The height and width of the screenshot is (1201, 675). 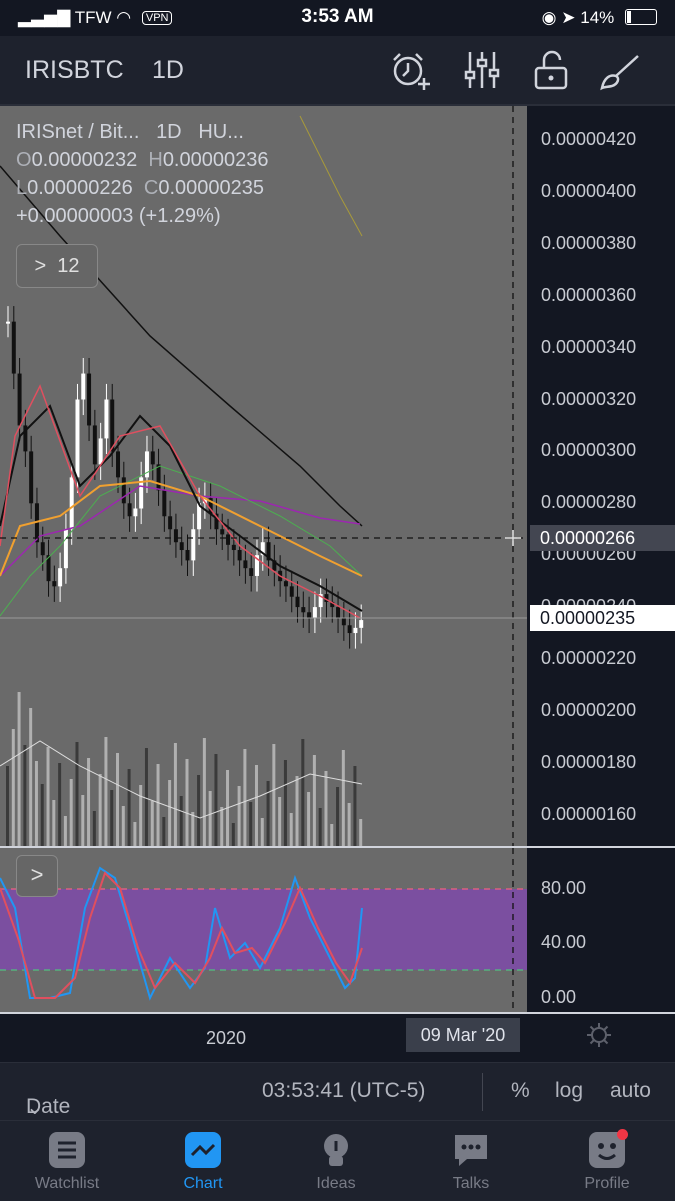 I want to click on interval-button: 1D, so click(x=168, y=70).